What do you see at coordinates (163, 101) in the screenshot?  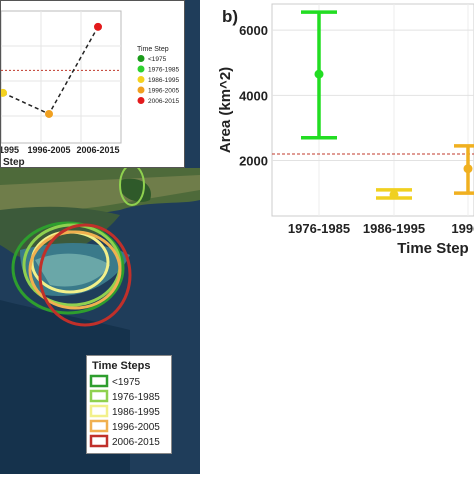 I see `inset-legend-label: 2006-2015` at bounding box center [163, 101].